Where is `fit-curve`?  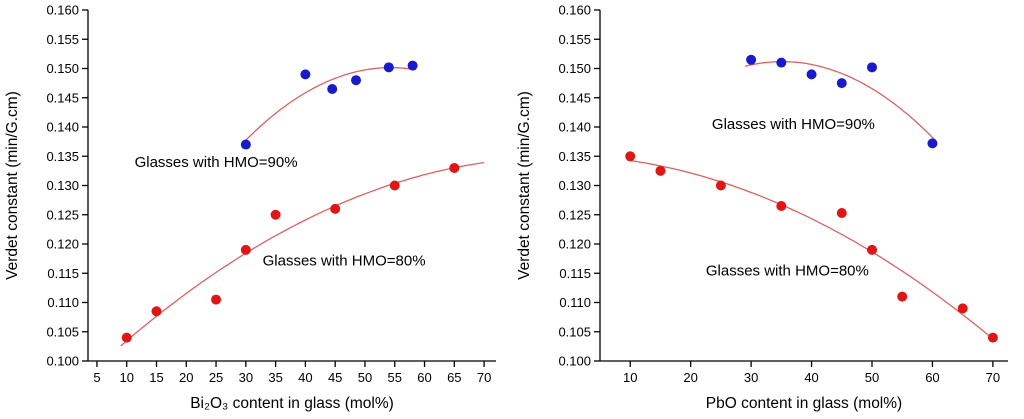 fit-curve is located at coordinates (329, 105).